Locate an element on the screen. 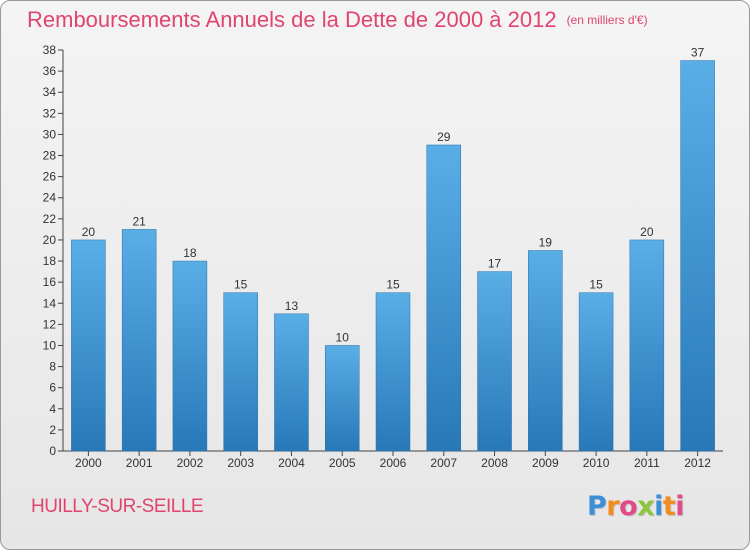  y-tick-label: 2 is located at coordinates (52, 430).